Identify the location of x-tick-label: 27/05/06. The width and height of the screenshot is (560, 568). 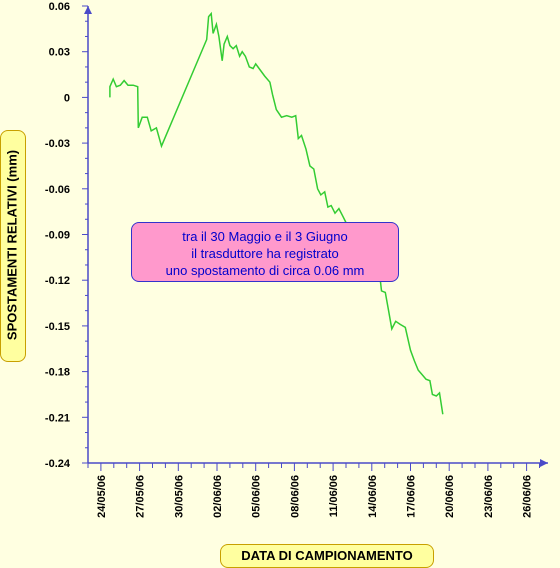
(141, 496).